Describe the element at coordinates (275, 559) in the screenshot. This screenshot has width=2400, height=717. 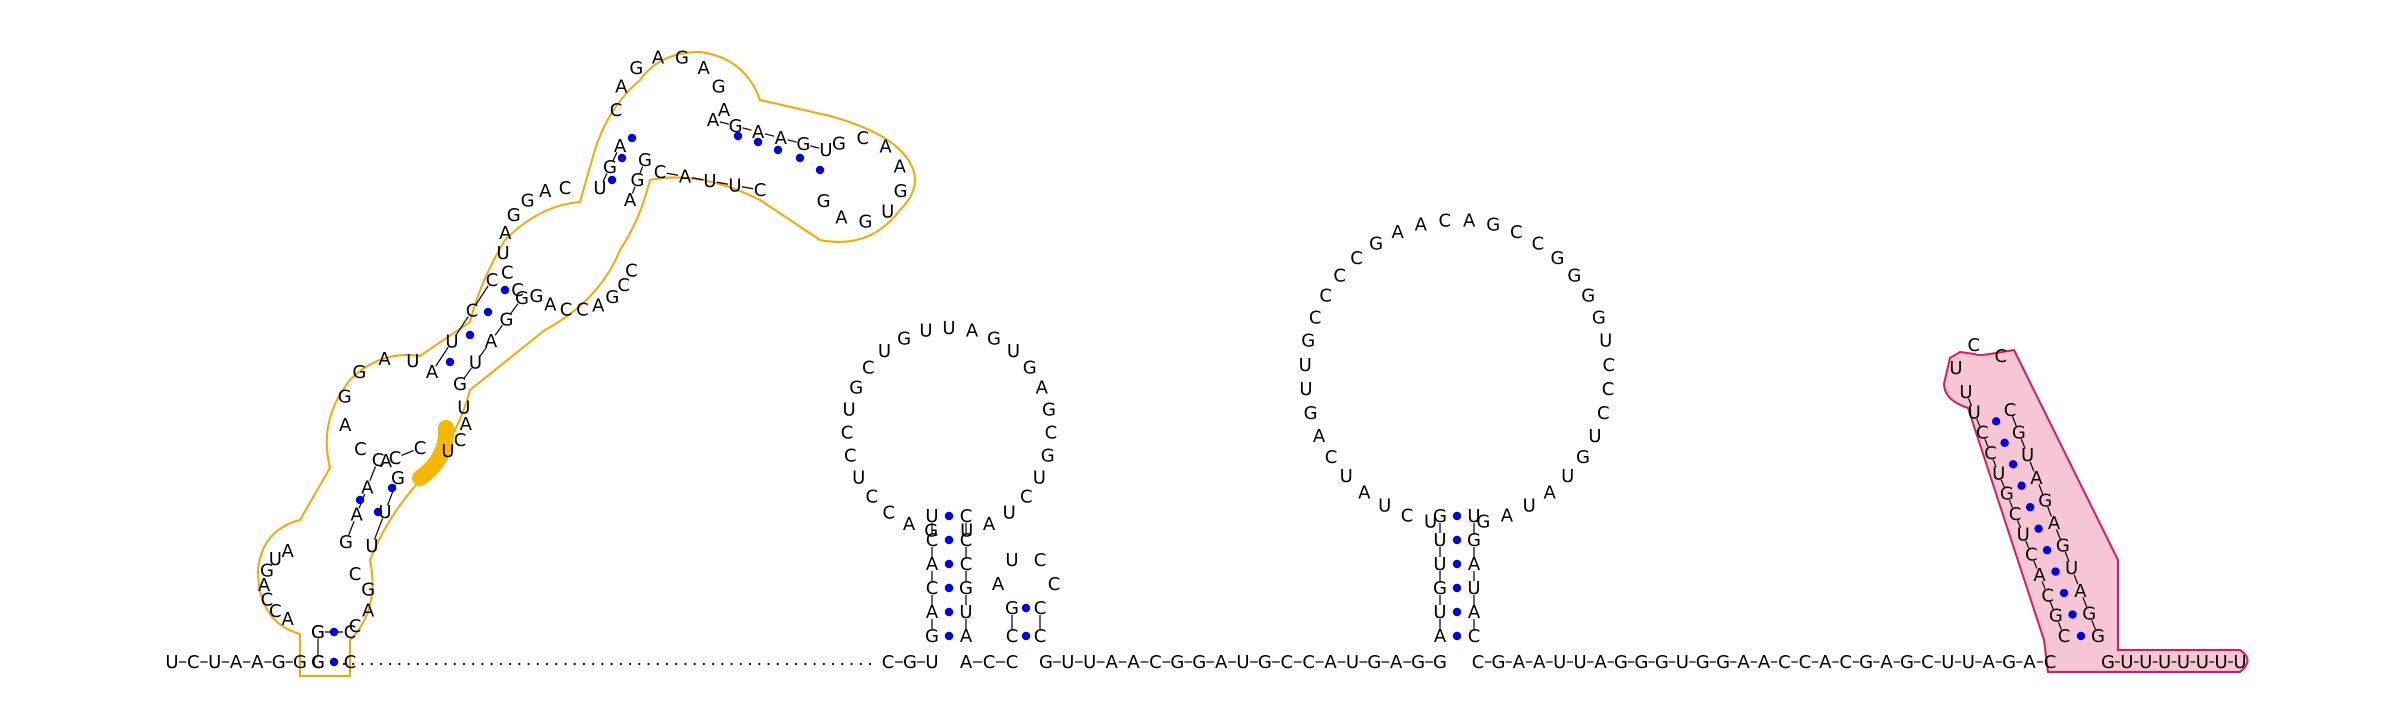
I see `hairpin-left-loop: U` at that location.